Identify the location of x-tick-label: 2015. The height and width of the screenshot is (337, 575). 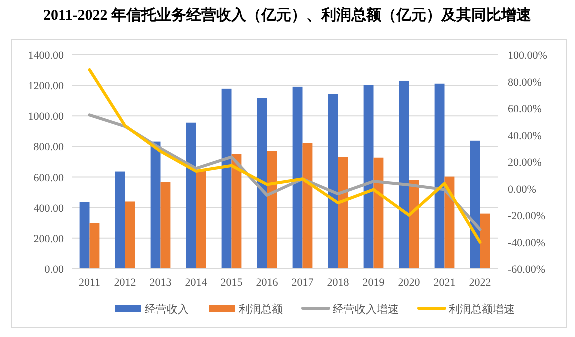
(232, 283).